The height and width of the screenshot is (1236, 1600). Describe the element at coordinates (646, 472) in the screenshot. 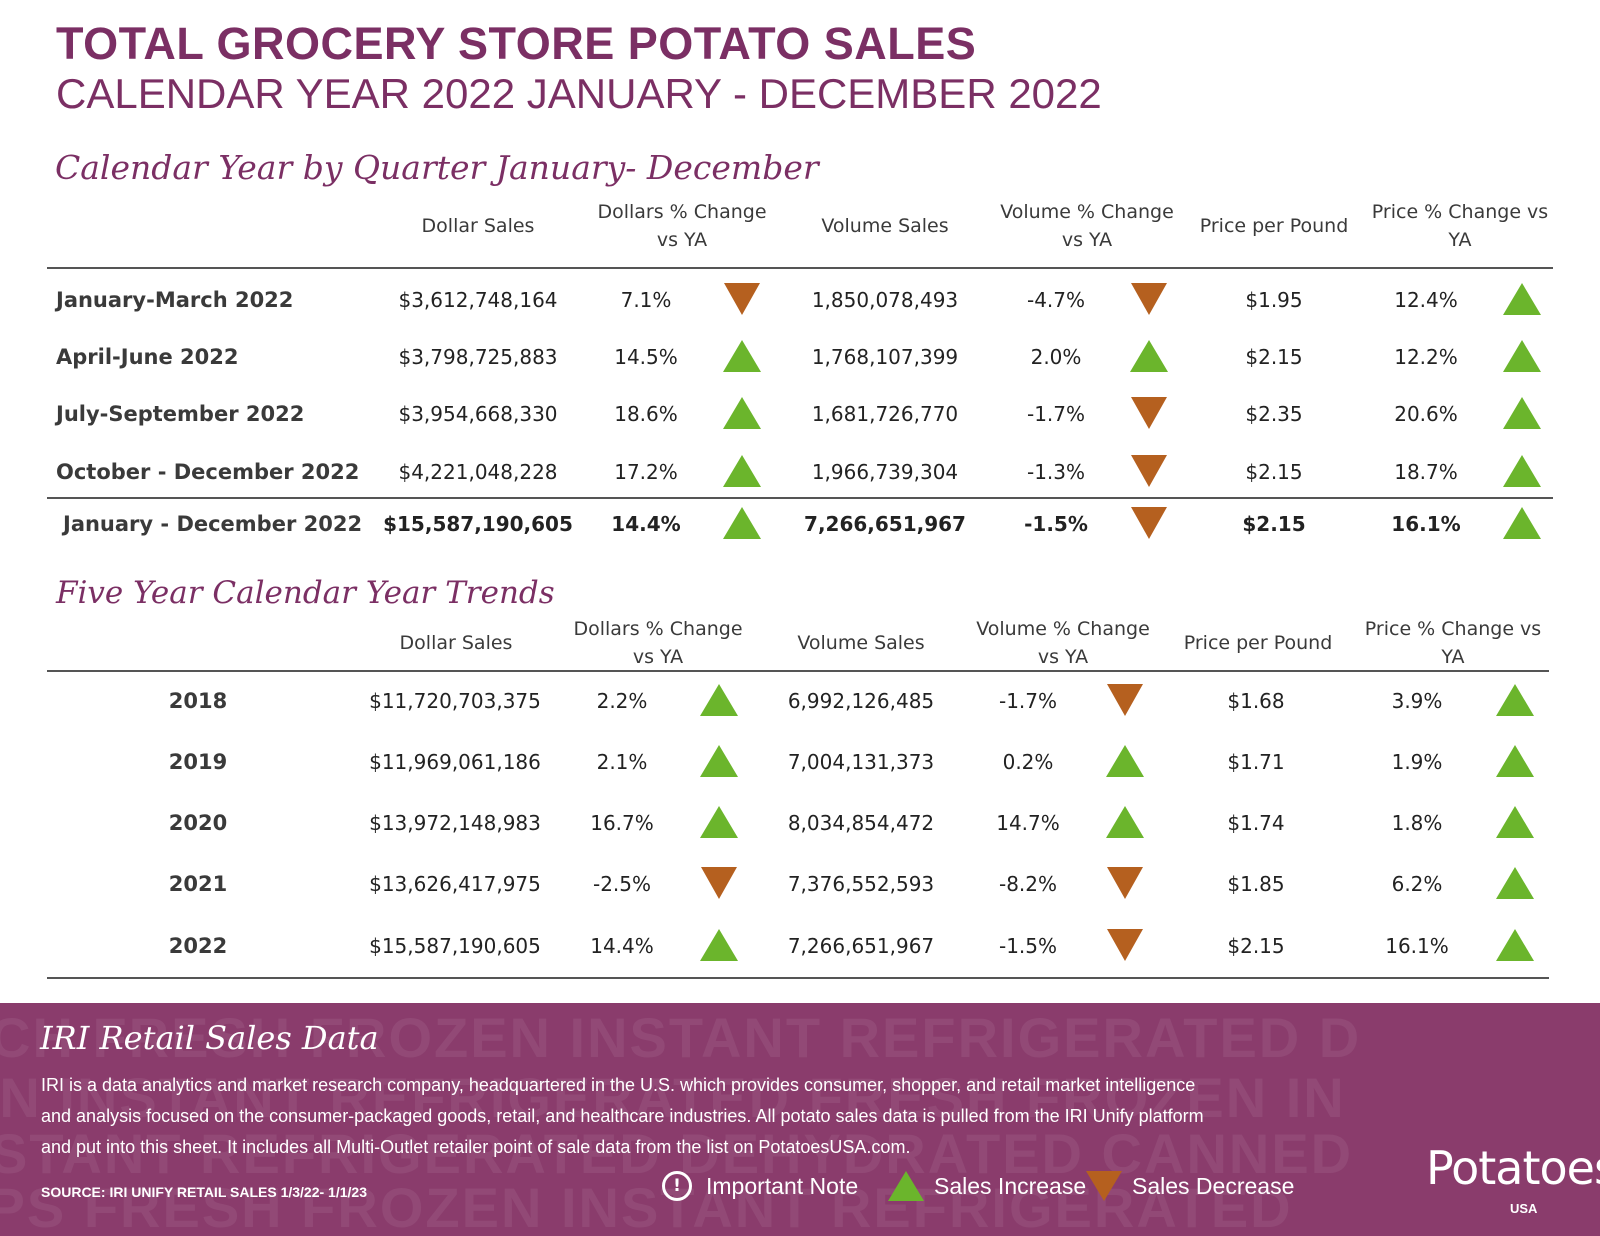

I see `dollars-change-cell: 17.2%` at that location.